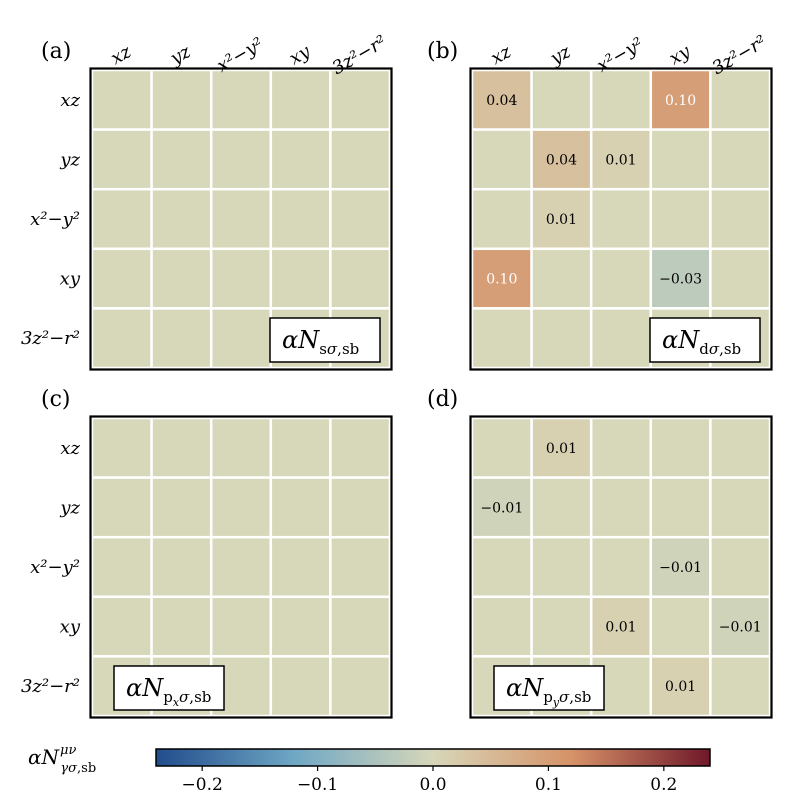  I want to click on panel-letter: (b), so click(442, 51).